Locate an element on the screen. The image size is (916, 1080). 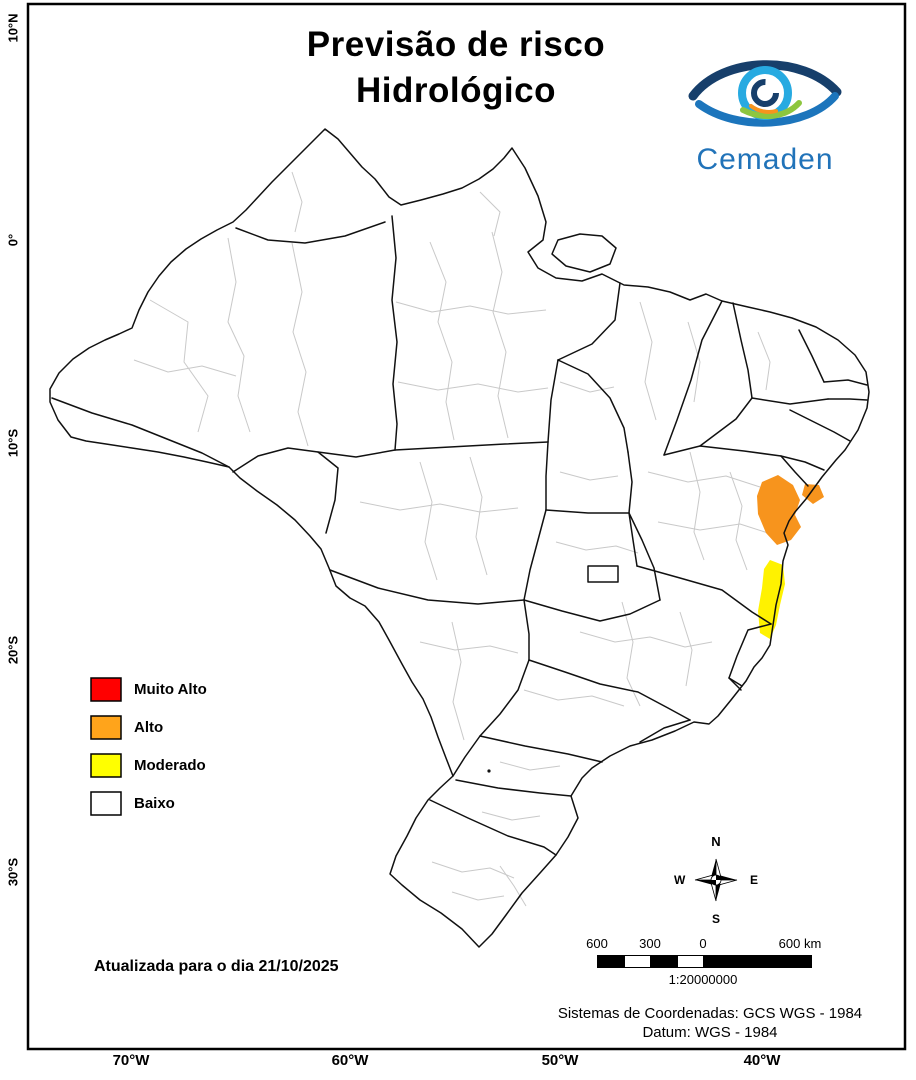
distrito-federal-outline is located at coordinates (603, 574).